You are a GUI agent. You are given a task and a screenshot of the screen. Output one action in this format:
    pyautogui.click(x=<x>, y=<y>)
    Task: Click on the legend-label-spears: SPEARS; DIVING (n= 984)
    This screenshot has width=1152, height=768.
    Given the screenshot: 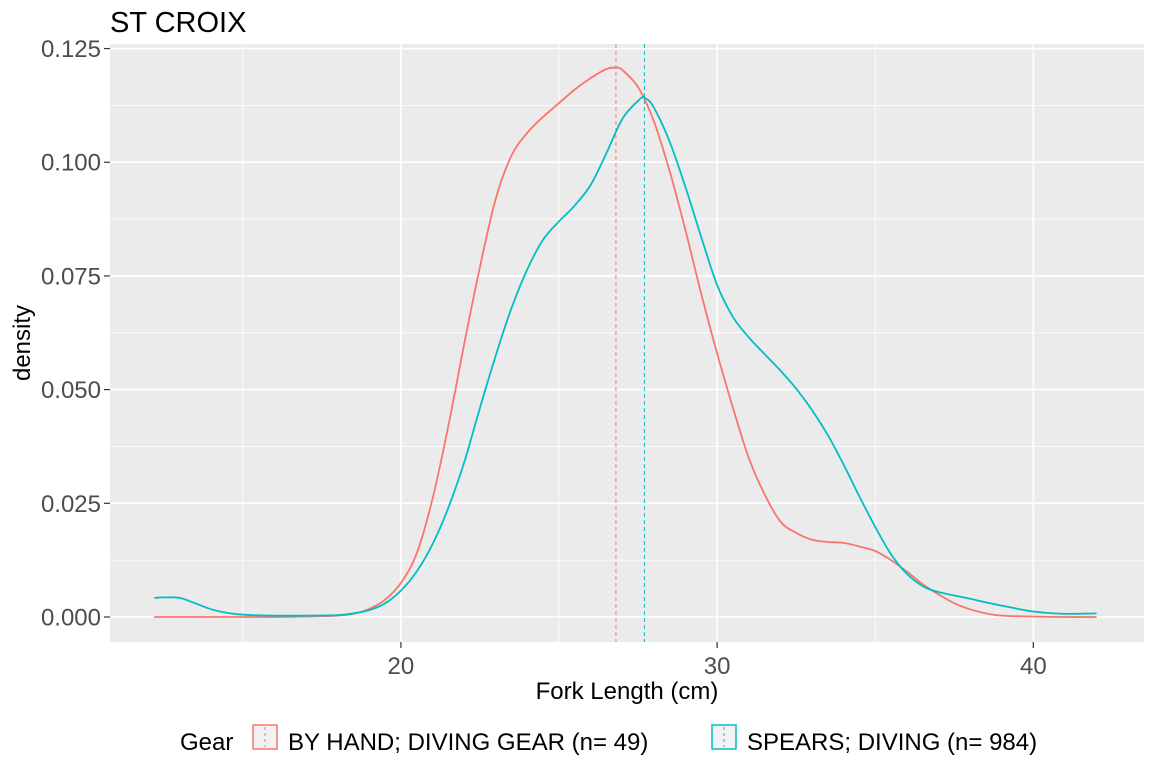 What is the action you would take?
    pyautogui.click(x=892, y=742)
    